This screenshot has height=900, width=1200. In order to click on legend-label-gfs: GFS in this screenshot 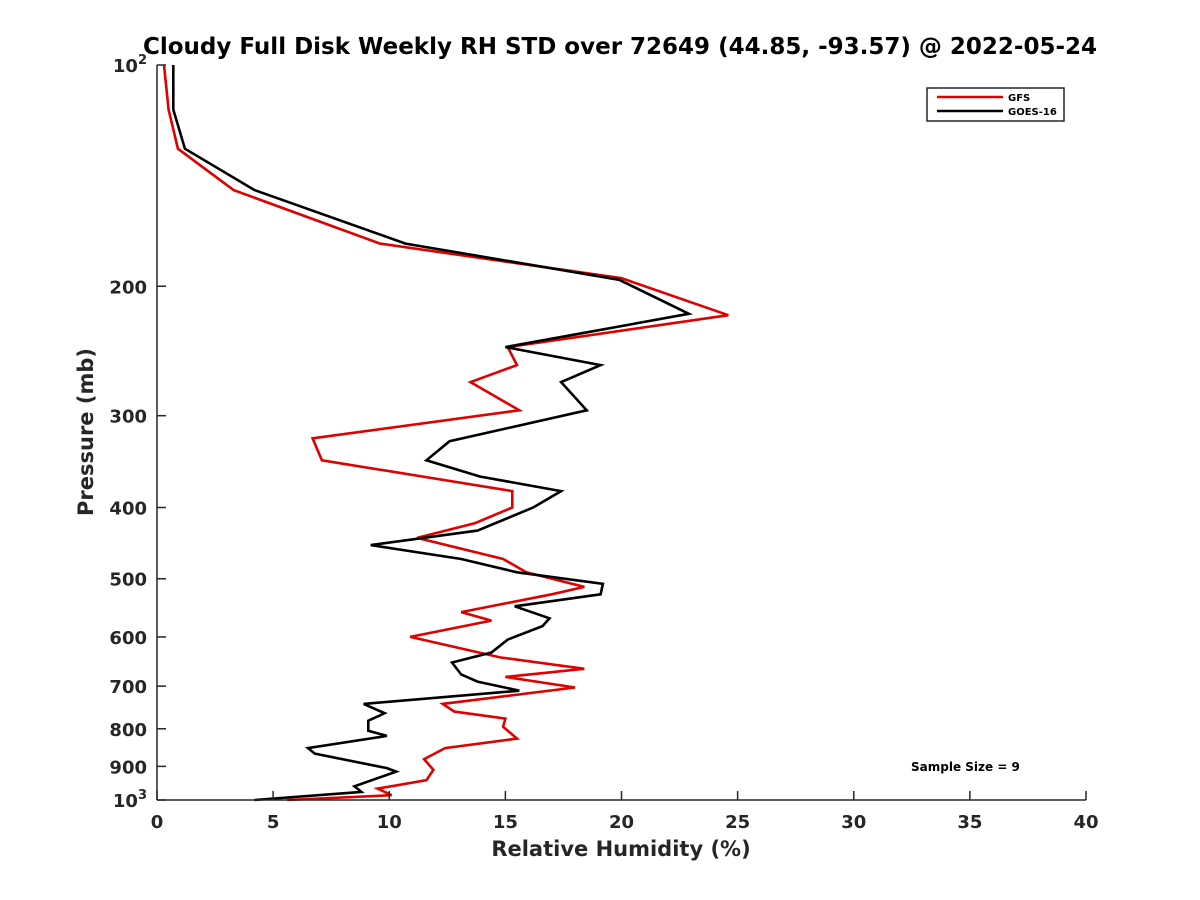, I will do `click(1019, 98)`.